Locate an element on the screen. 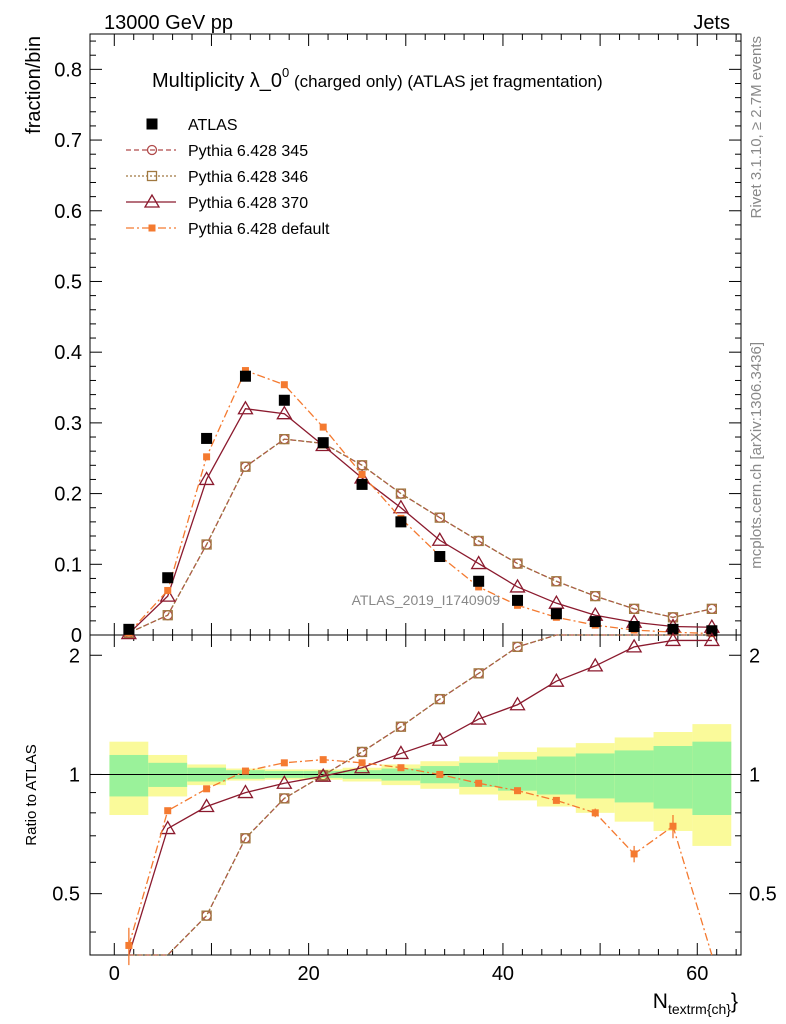  ratio-ytick-label-left: 0.5 is located at coordinates (66, 895).